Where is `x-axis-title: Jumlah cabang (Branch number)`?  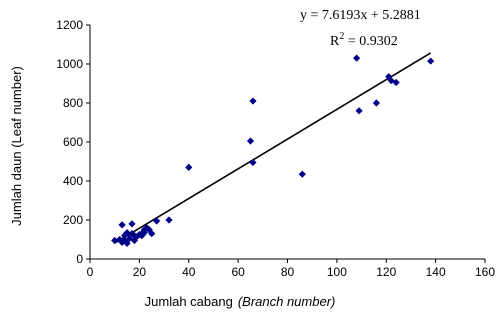
x-axis-title: Jumlah cabang (Branch number) is located at coordinates (240, 301).